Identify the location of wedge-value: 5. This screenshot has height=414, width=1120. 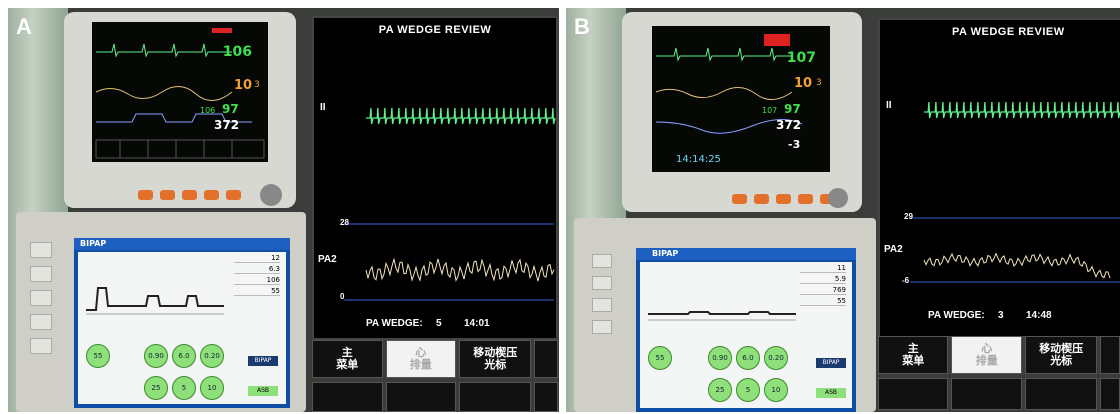
(439, 323).